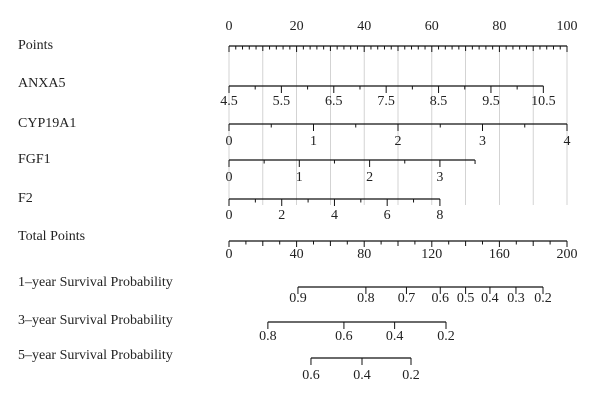  I want to click on tick-label: 0.9, so click(298, 298).